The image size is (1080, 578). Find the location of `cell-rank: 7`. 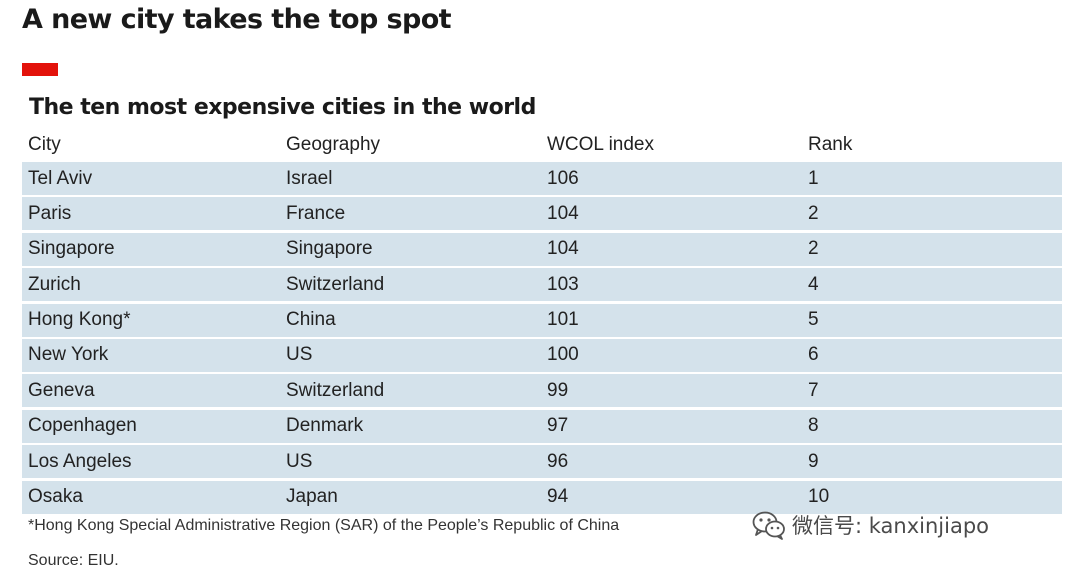

cell-rank: 7 is located at coordinates (813, 390).